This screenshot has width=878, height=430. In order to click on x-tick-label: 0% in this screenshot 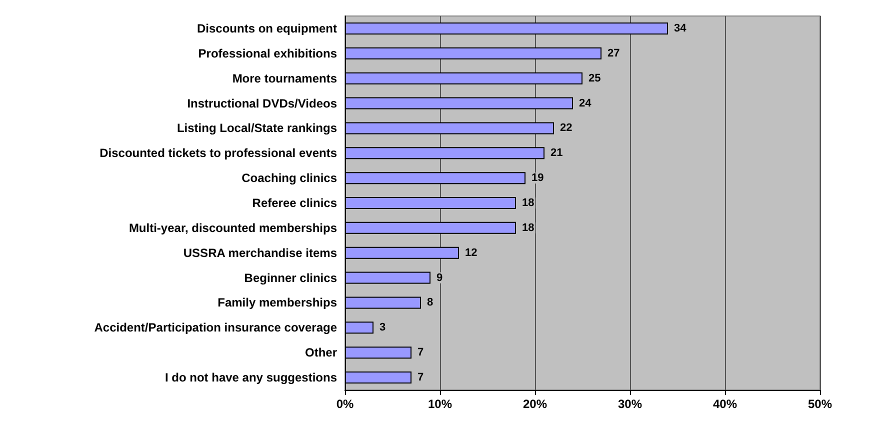, I will do `click(345, 404)`.